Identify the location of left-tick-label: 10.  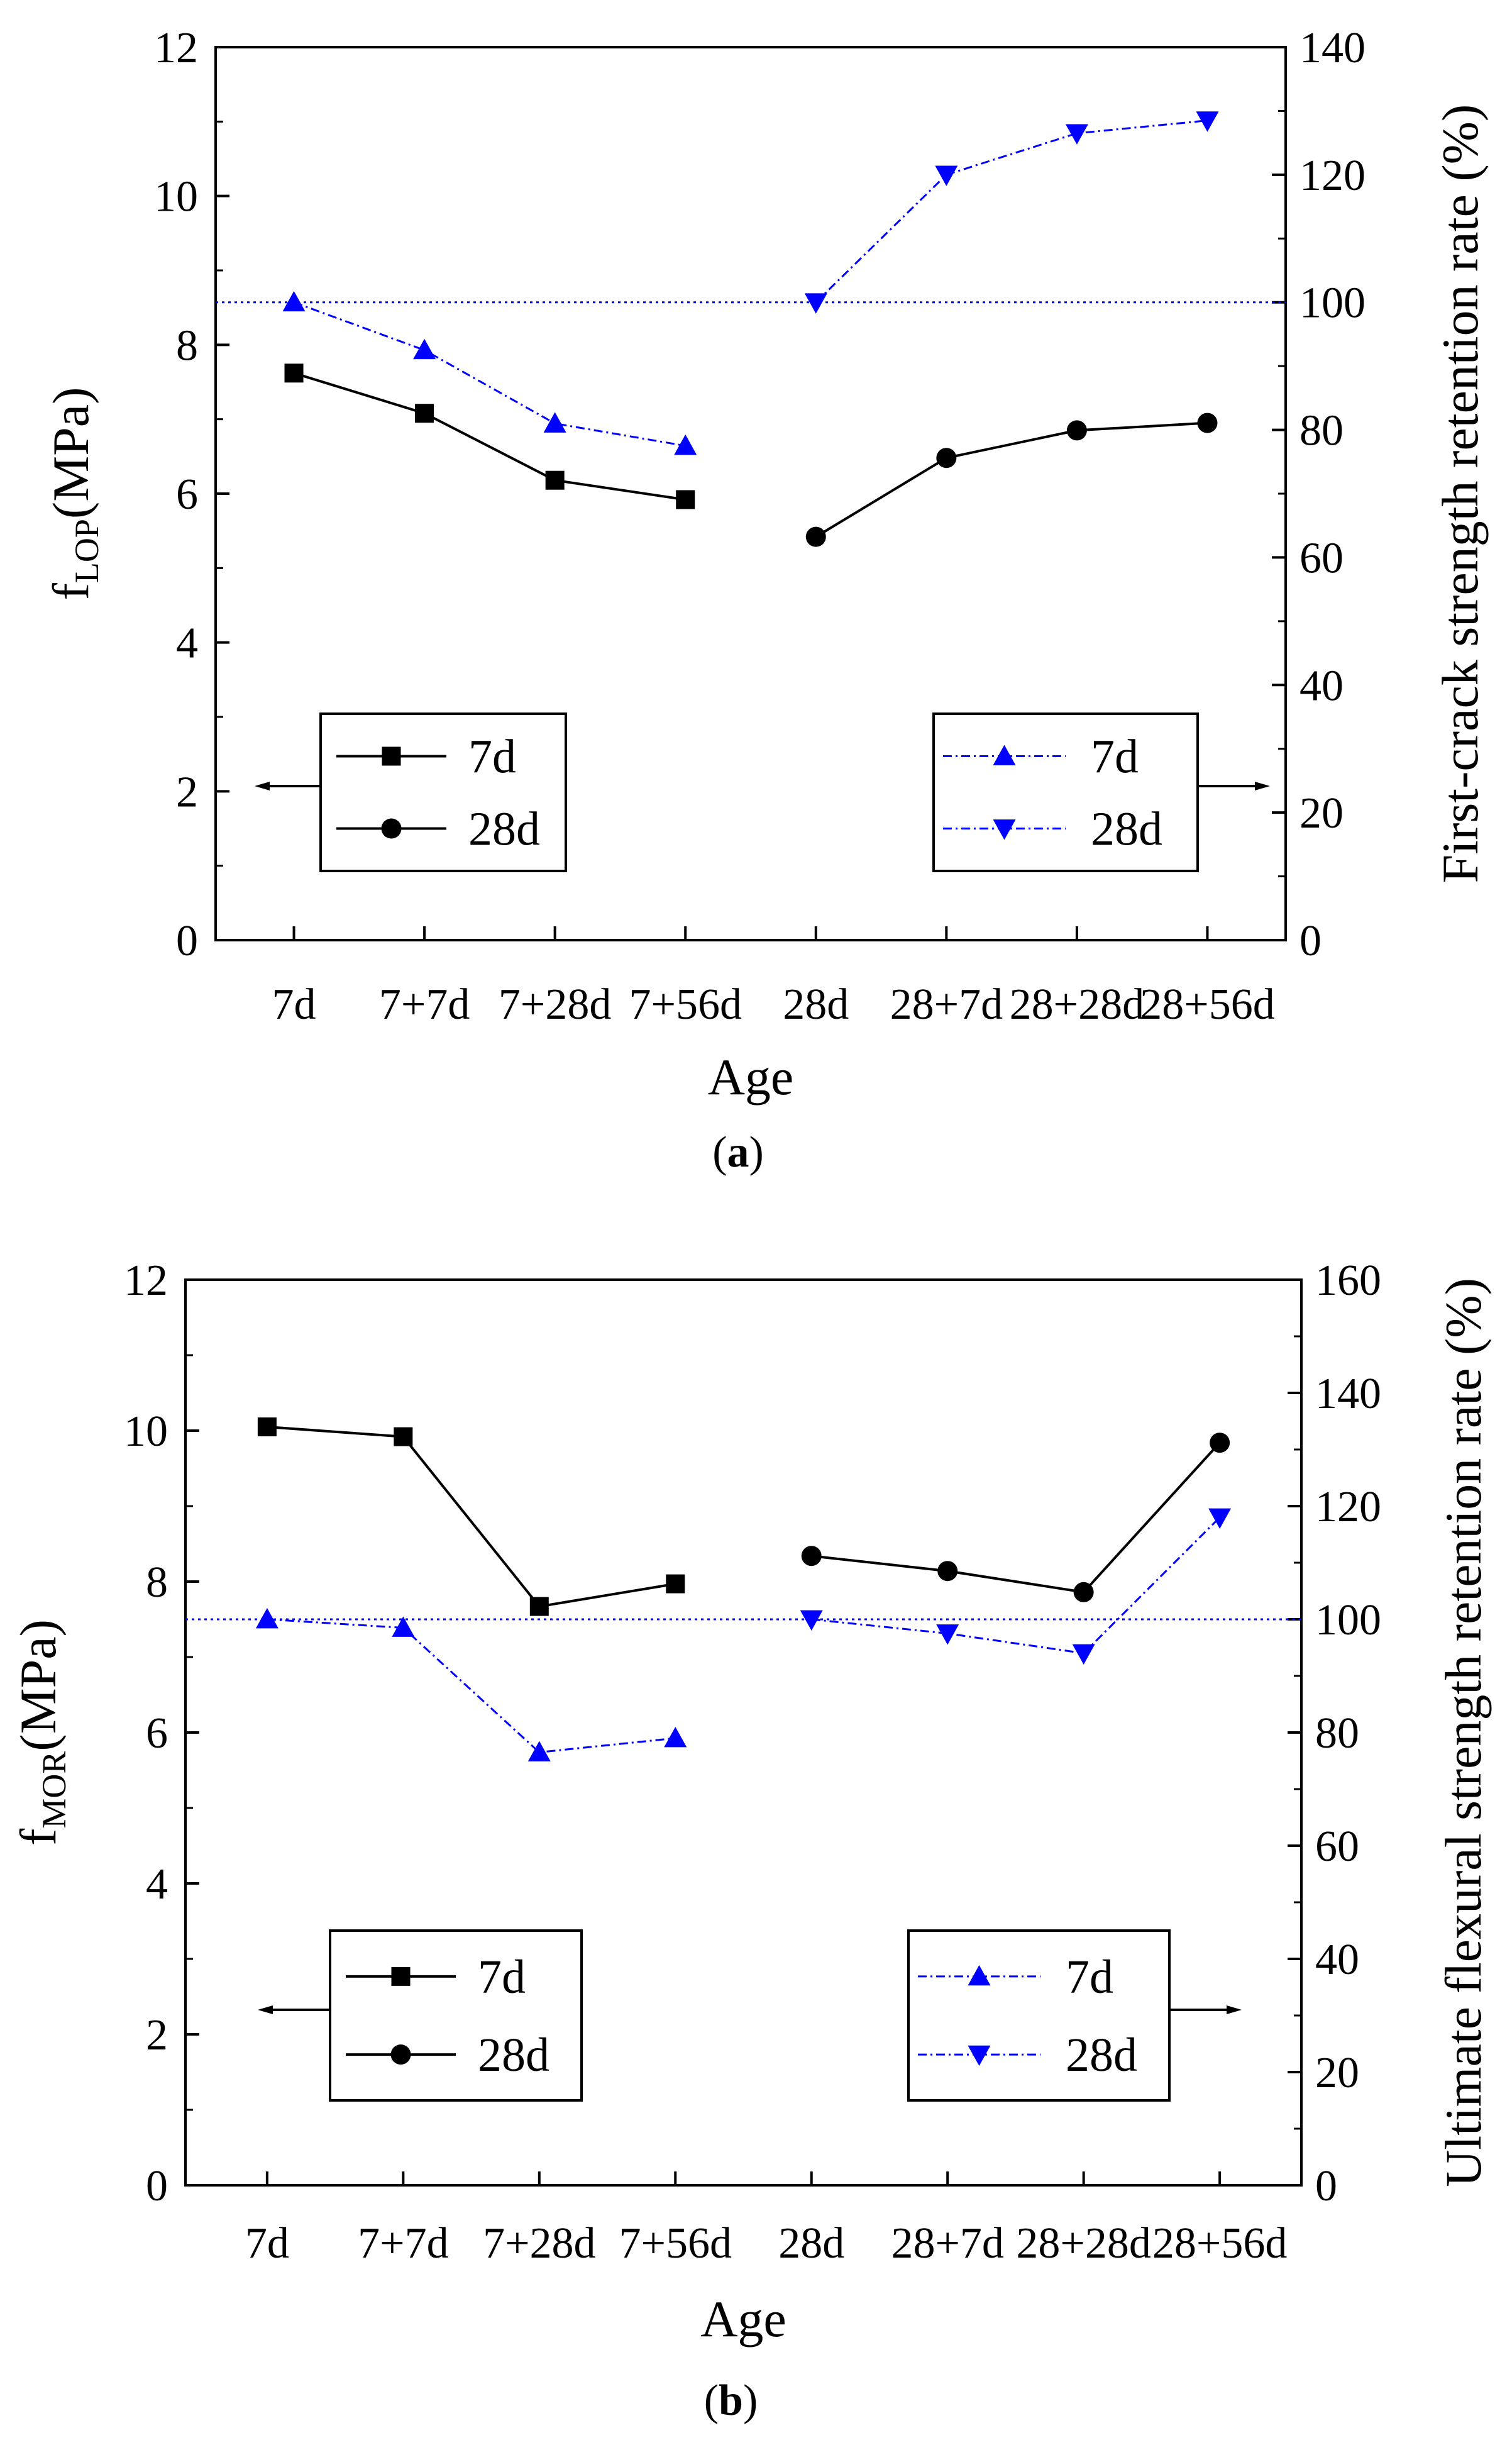
(146, 1431).